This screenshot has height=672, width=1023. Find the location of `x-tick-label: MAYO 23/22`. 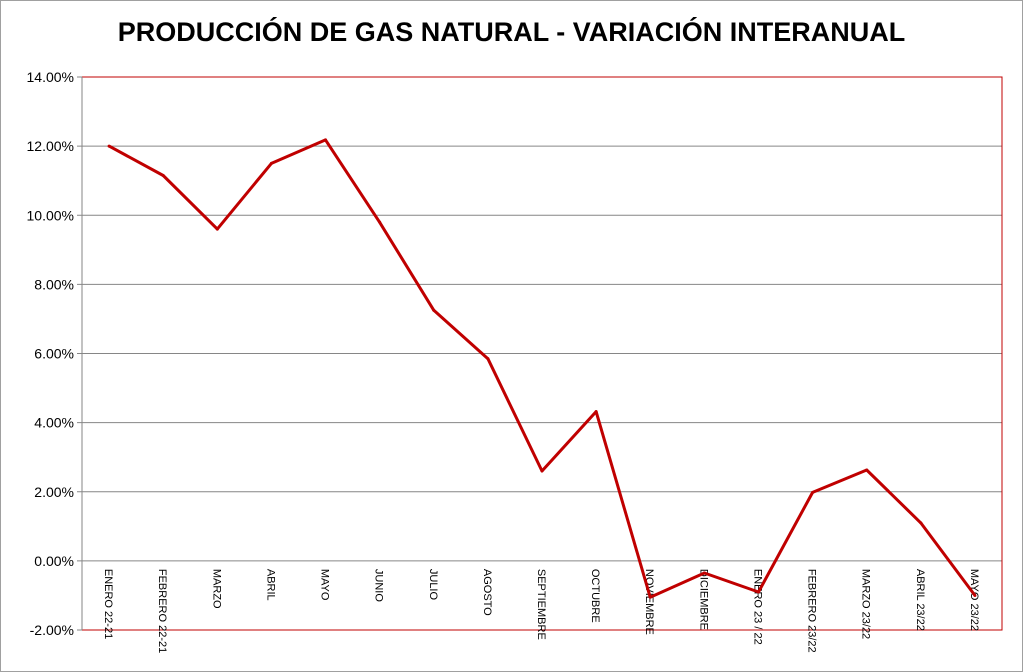

x-tick-label: MAYO 23/22 is located at coordinates (974, 600).